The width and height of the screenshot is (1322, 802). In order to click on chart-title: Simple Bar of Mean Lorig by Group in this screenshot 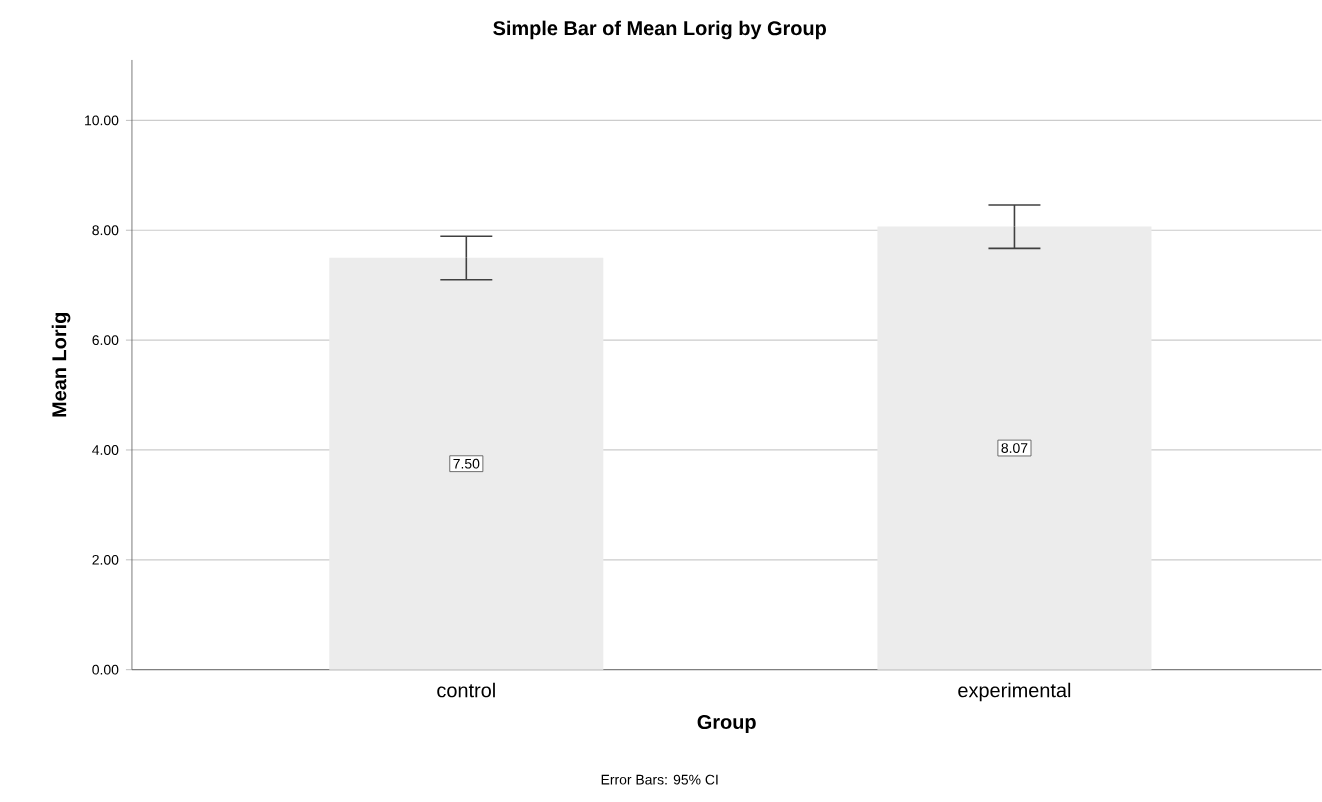, I will do `click(659, 30)`.